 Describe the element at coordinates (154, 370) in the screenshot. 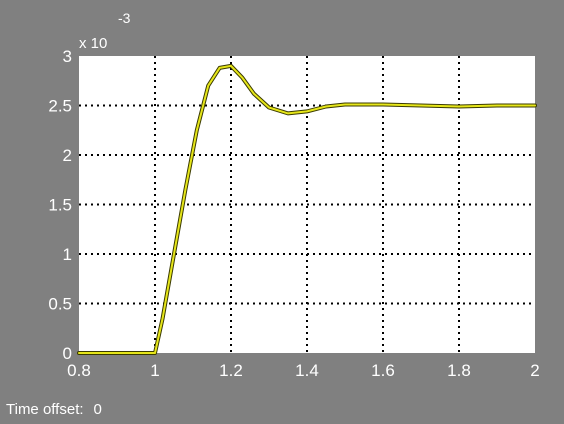

I see `x-tick-label: 1` at that location.